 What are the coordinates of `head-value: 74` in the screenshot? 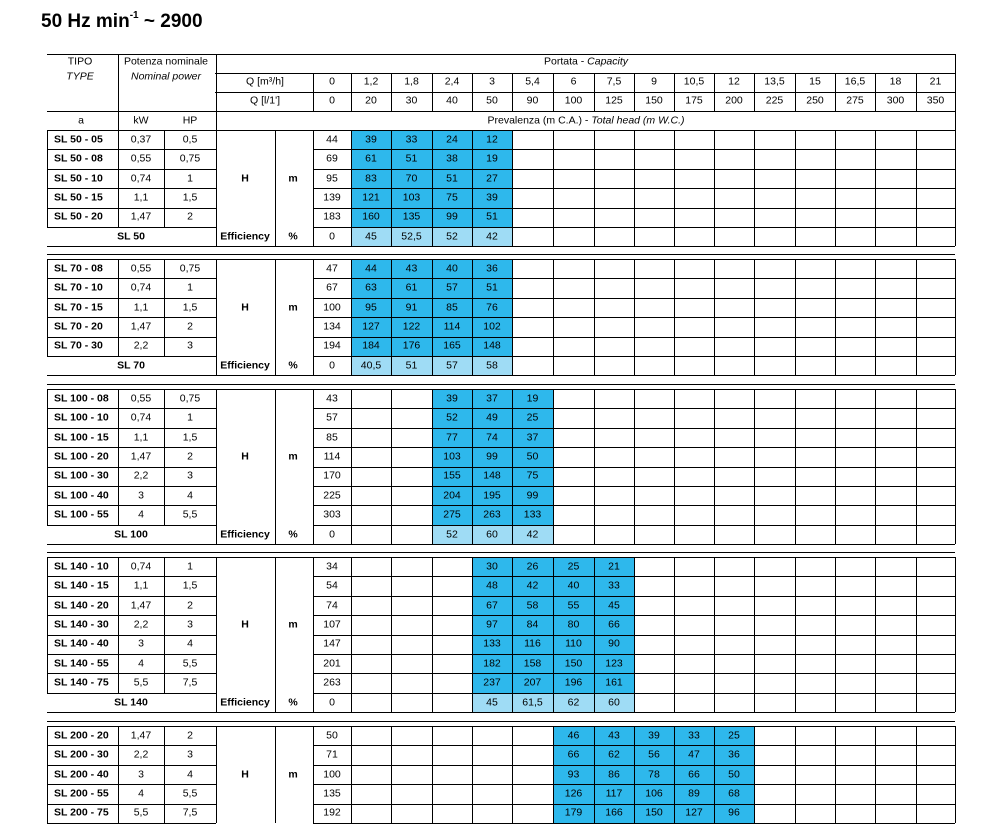 It's located at (332, 605).